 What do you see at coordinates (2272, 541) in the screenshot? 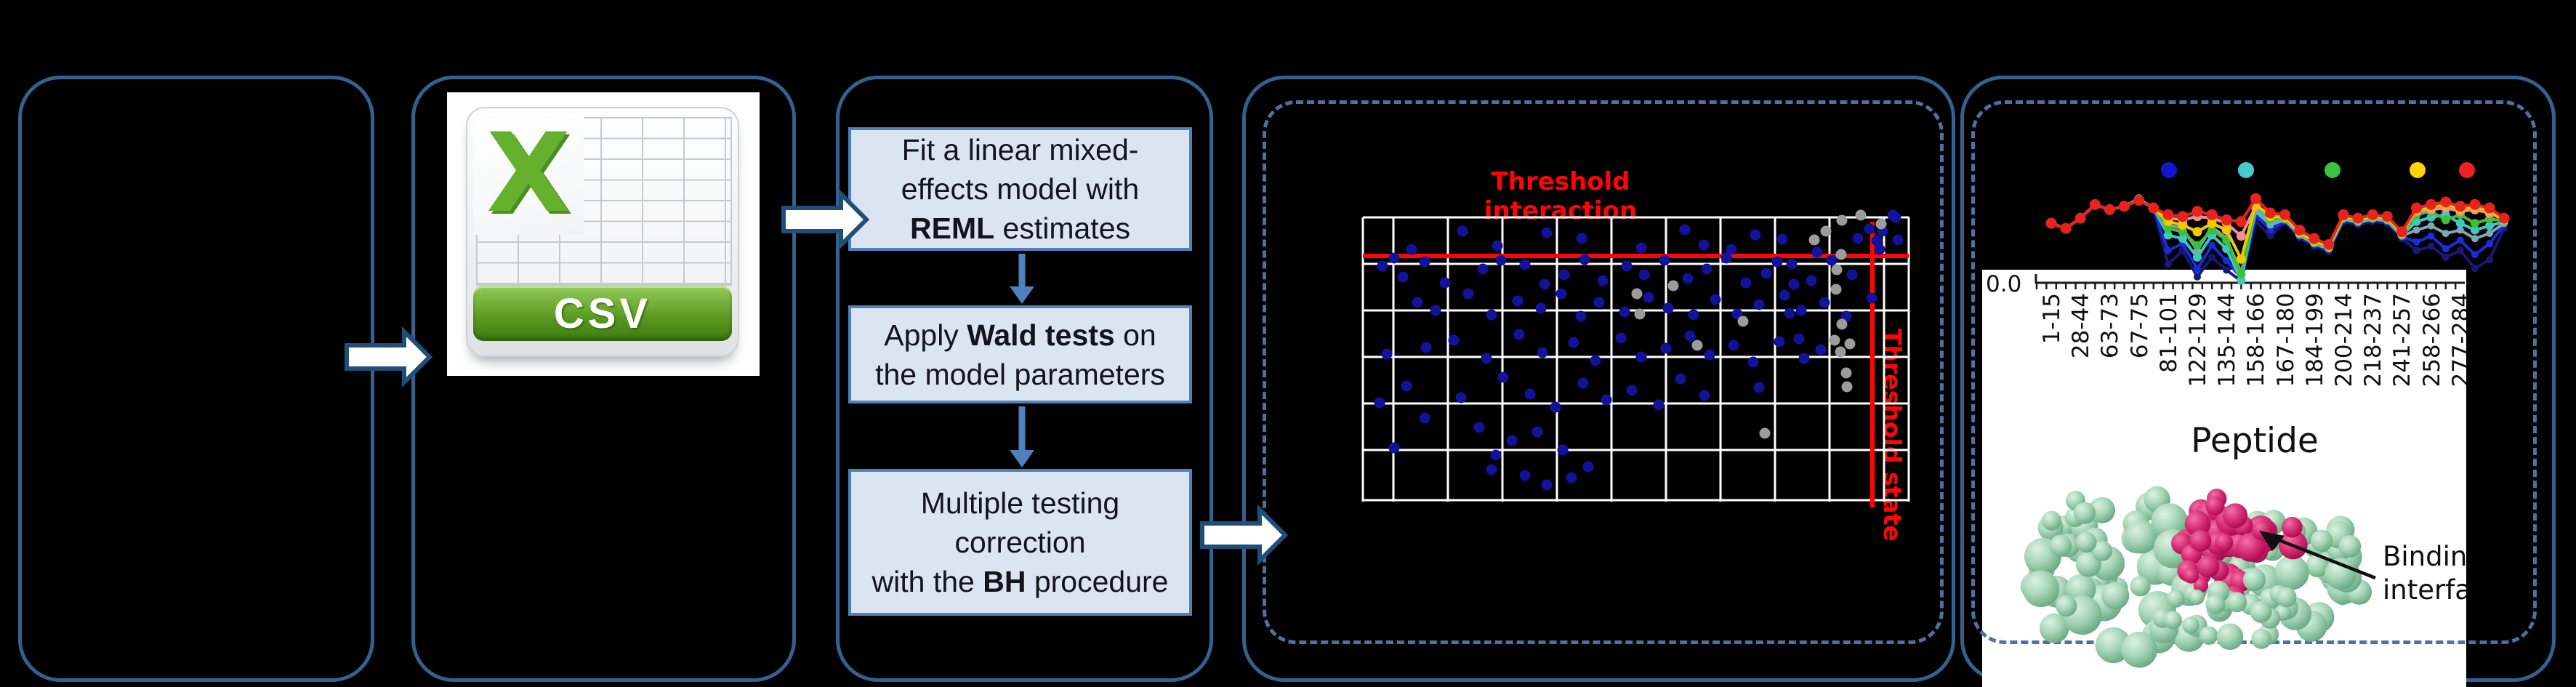
I see `binding-arrow-head-icon` at bounding box center [2272, 541].